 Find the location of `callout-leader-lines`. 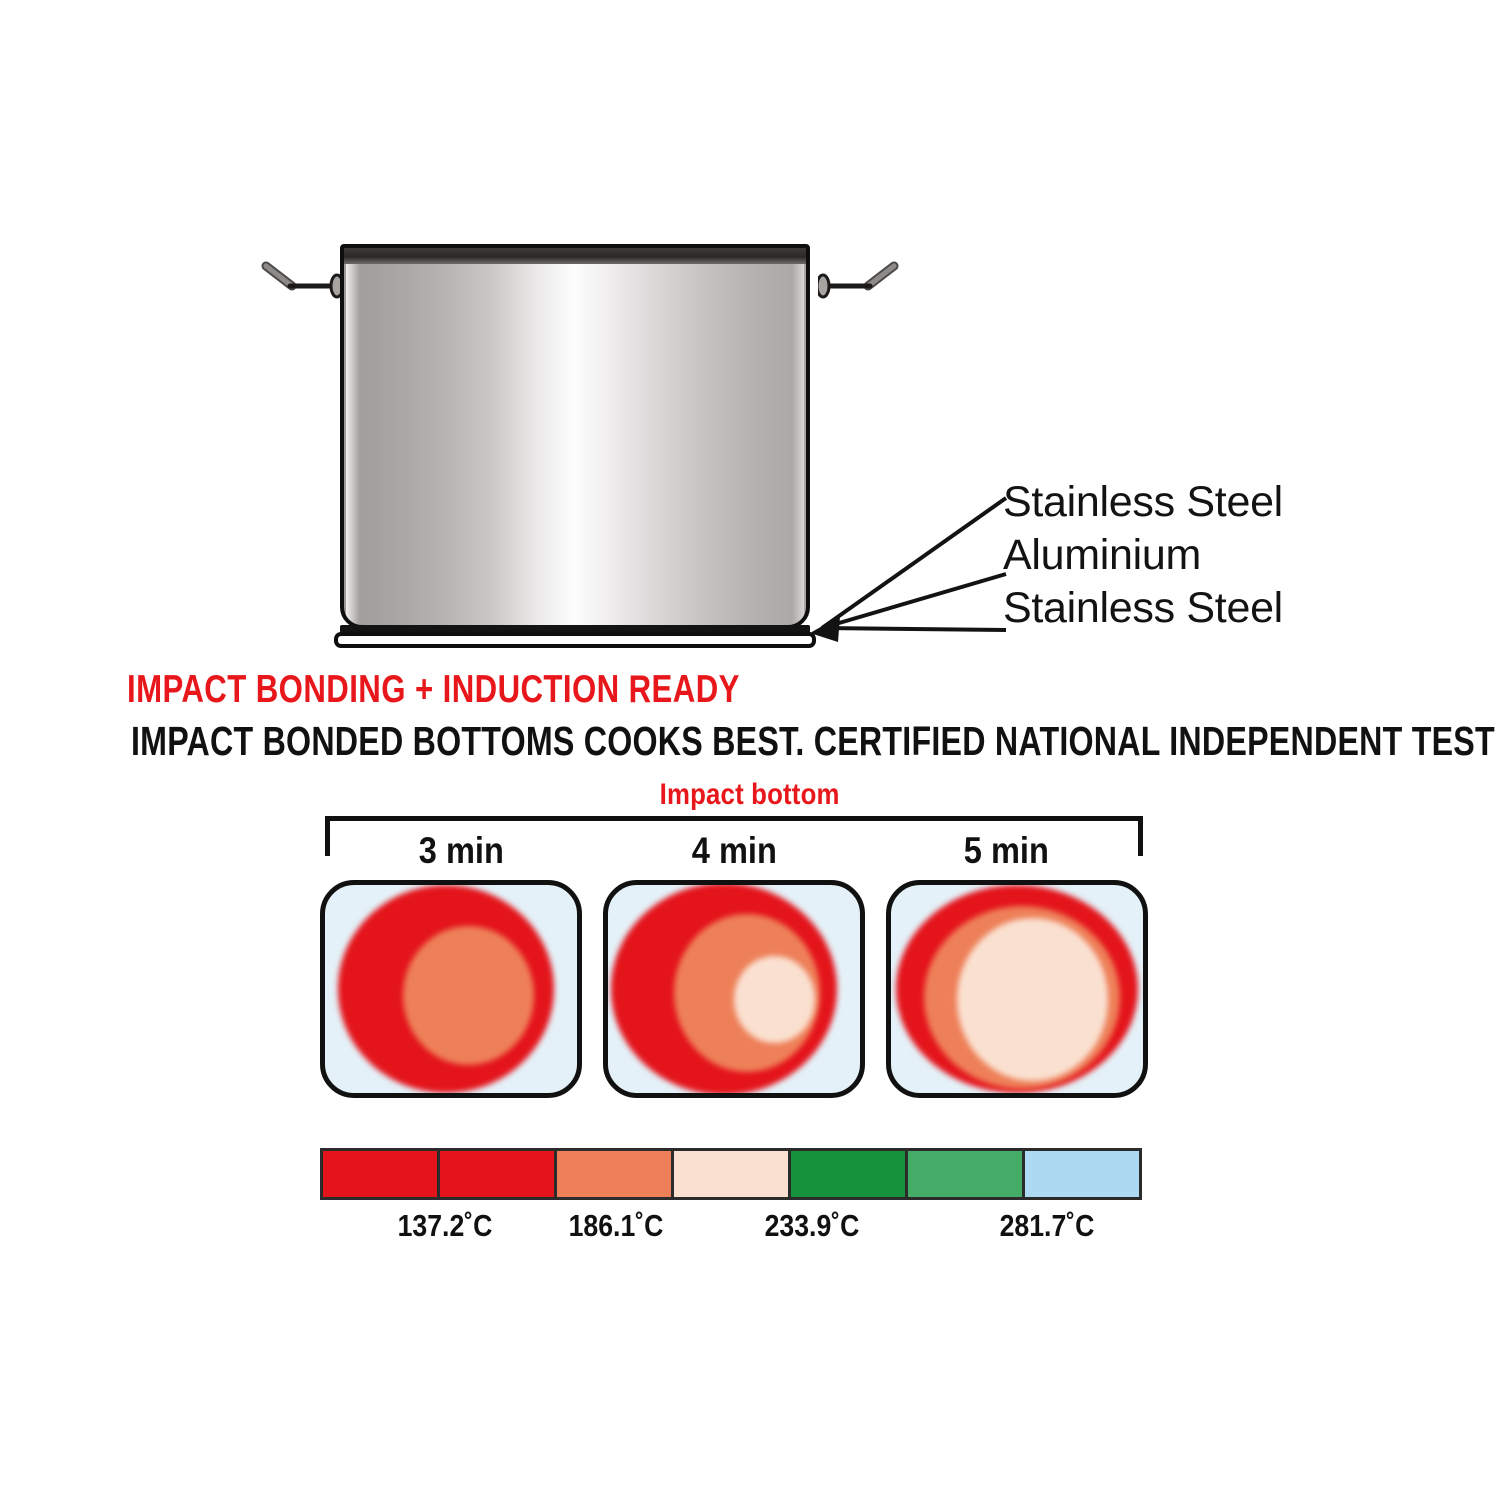

callout-leader-lines is located at coordinates (920, 560).